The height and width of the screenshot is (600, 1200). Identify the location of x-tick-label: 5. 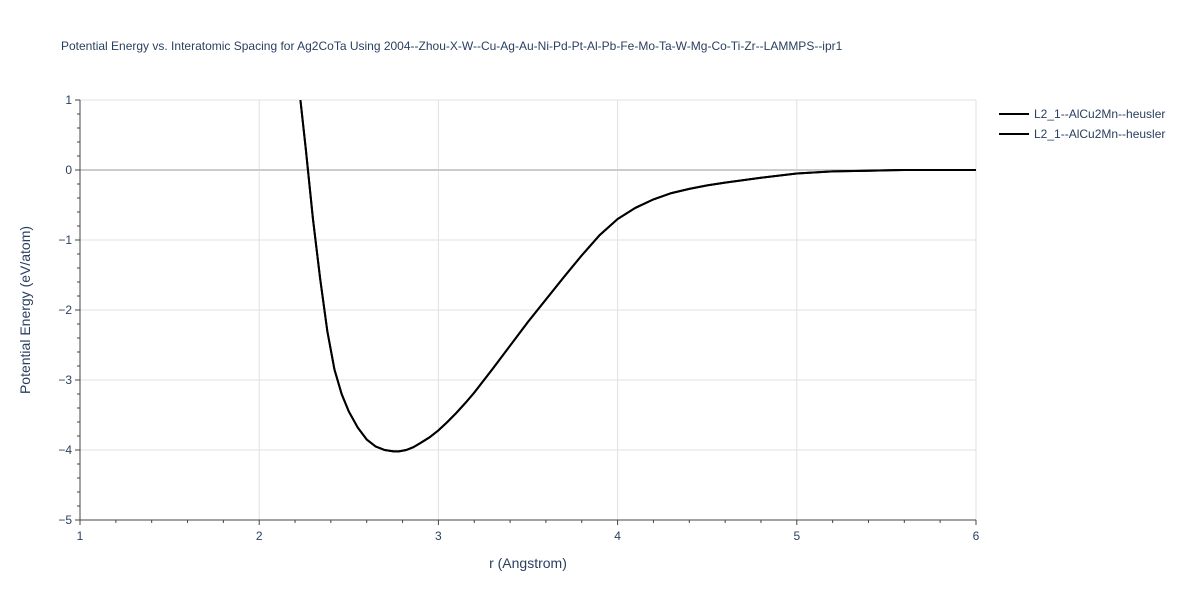
(796, 536).